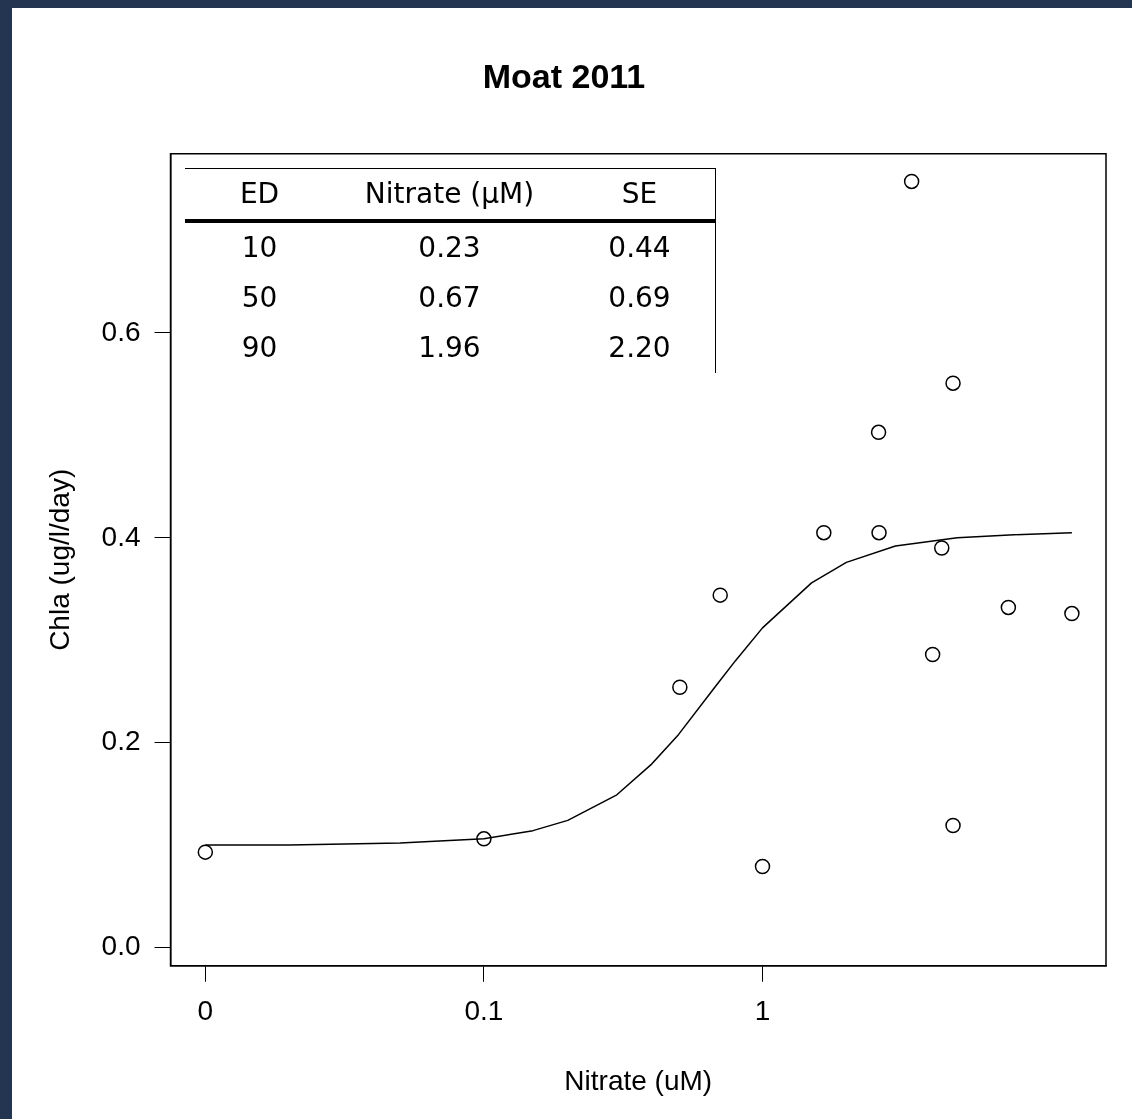  What do you see at coordinates (121, 946) in the screenshot?
I see `y-tick-label: 0.0` at bounding box center [121, 946].